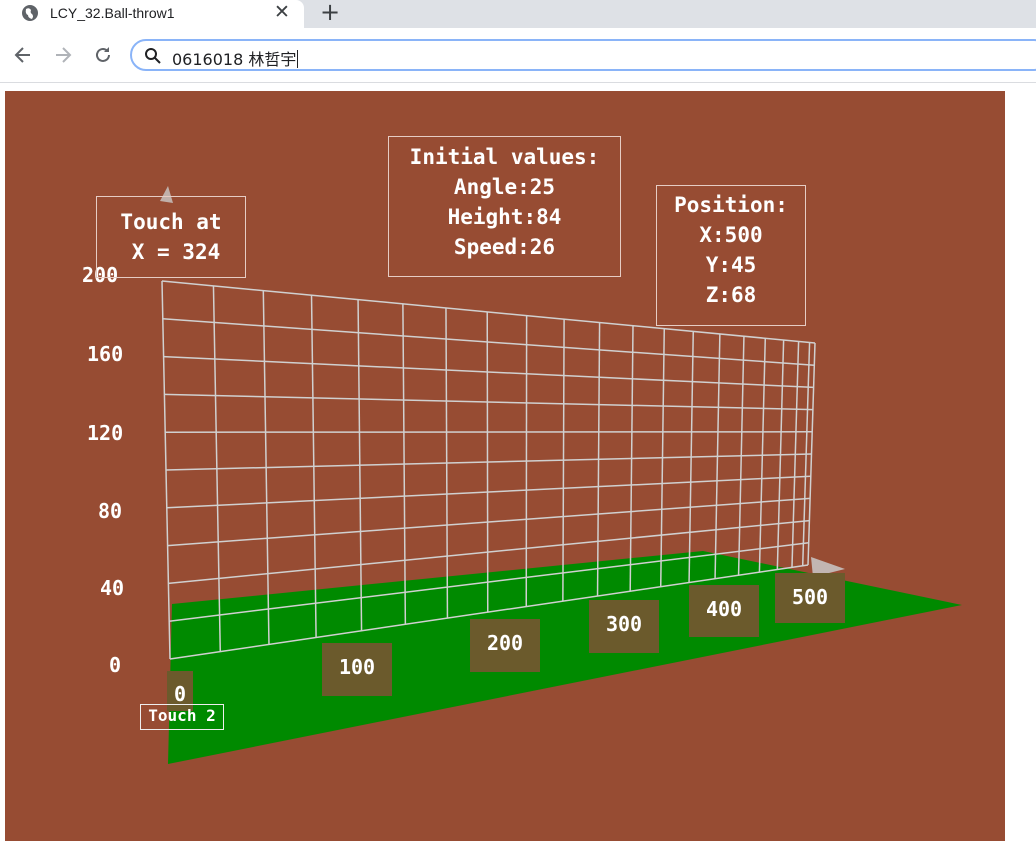 Image resolution: width=1036 pixels, height=867 pixels. What do you see at coordinates (63, 55) in the screenshot?
I see `forward-arrow-icon` at bounding box center [63, 55].